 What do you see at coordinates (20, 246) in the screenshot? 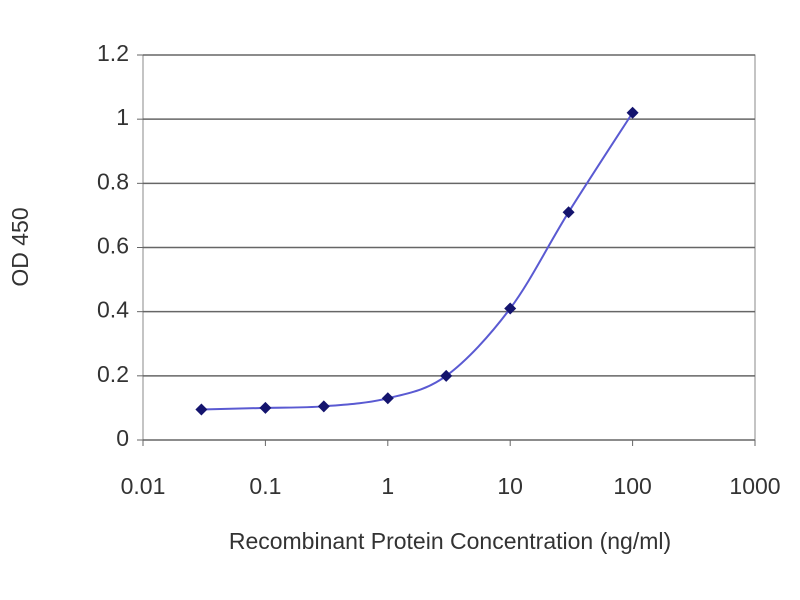
I see `y-axis-label: OD 450` at bounding box center [20, 246].